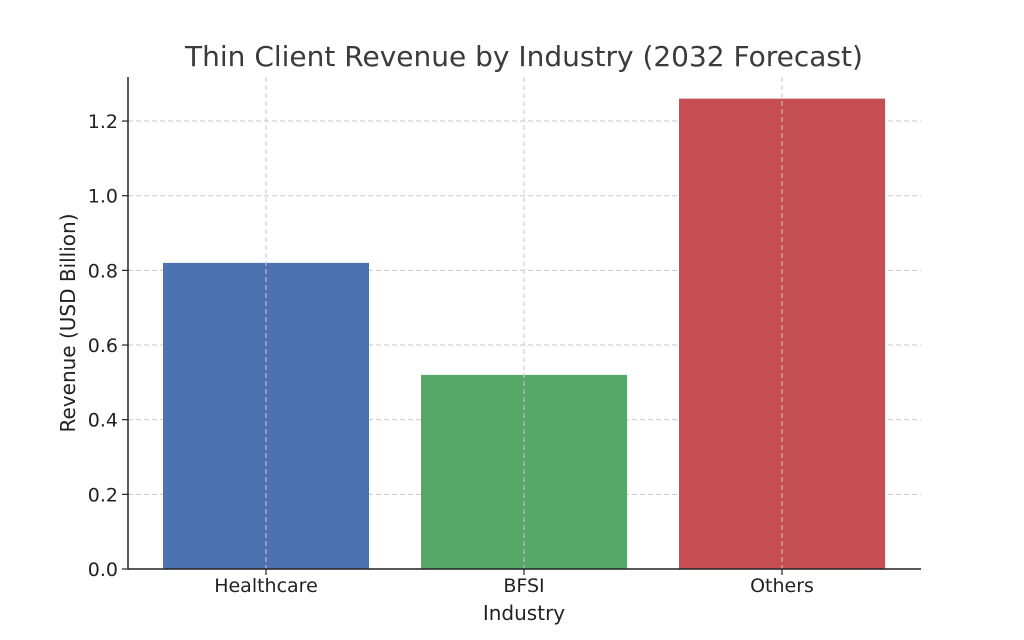 The width and height of the screenshot is (1024, 640). What do you see at coordinates (103, 421) in the screenshot?
I see `y-tick-label: 0.4` at bounding box center [103, 421].